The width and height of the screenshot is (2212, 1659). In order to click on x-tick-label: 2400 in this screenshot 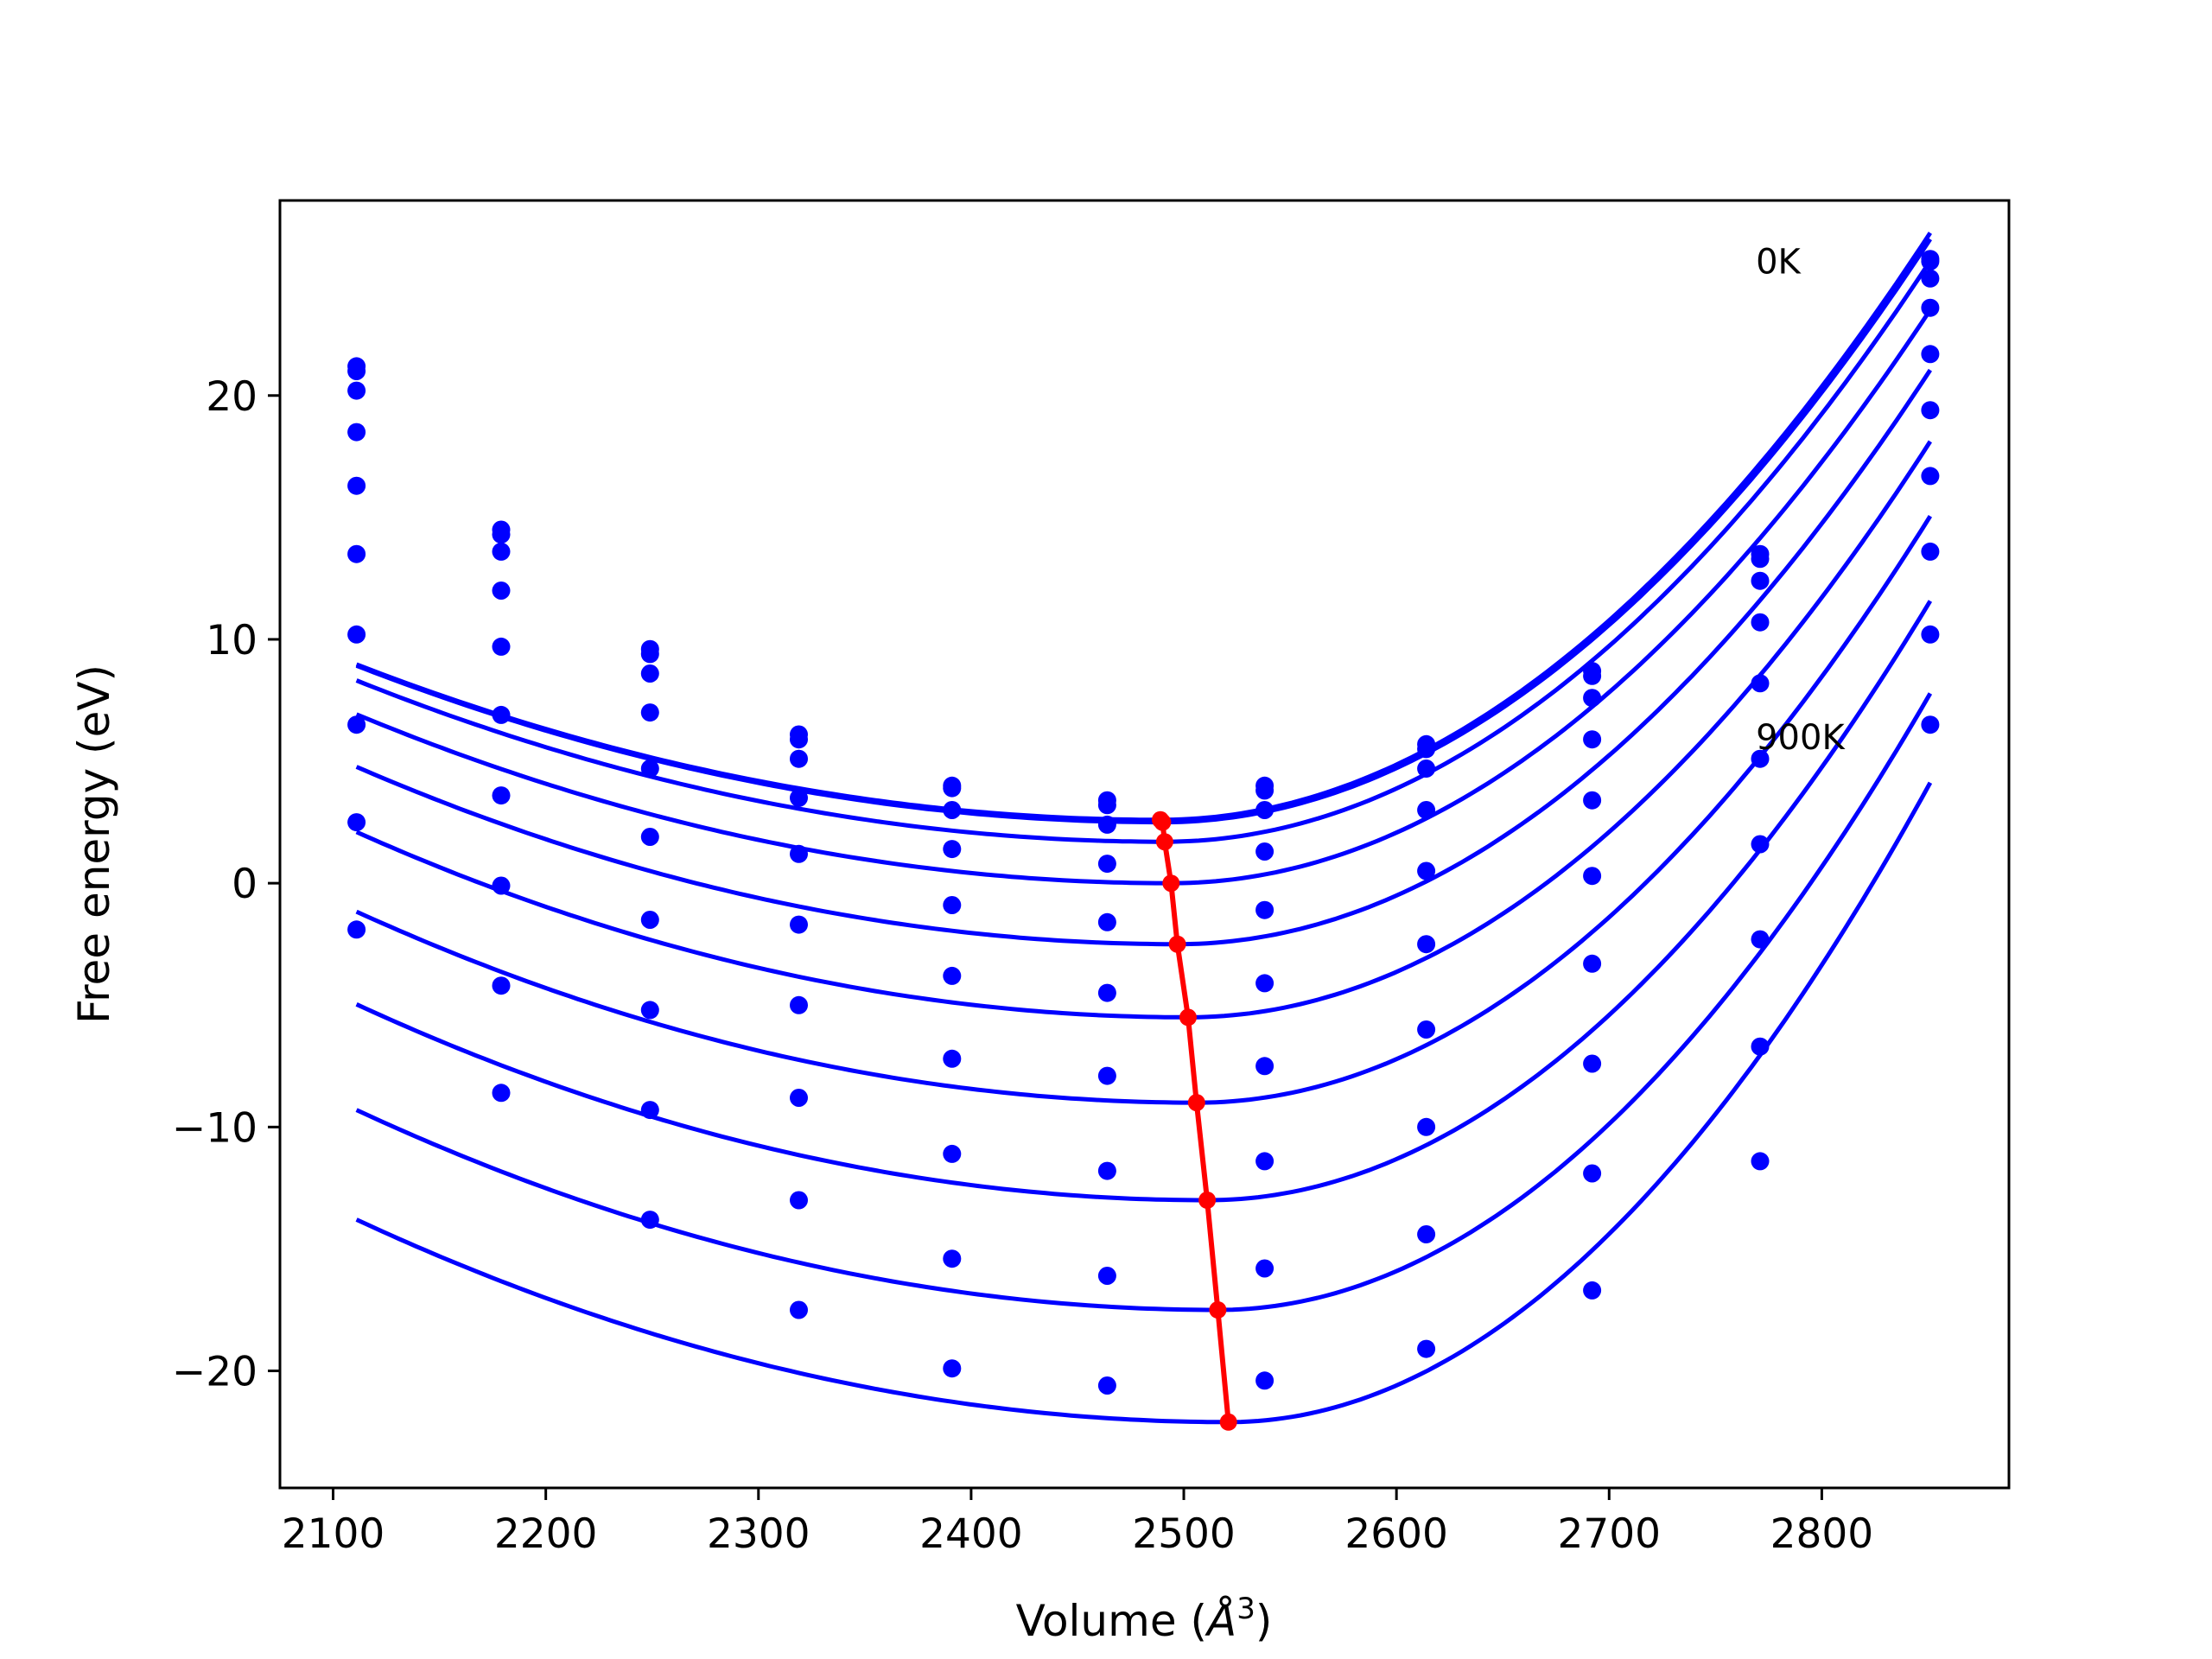, I will do `click(971, 1534)`.